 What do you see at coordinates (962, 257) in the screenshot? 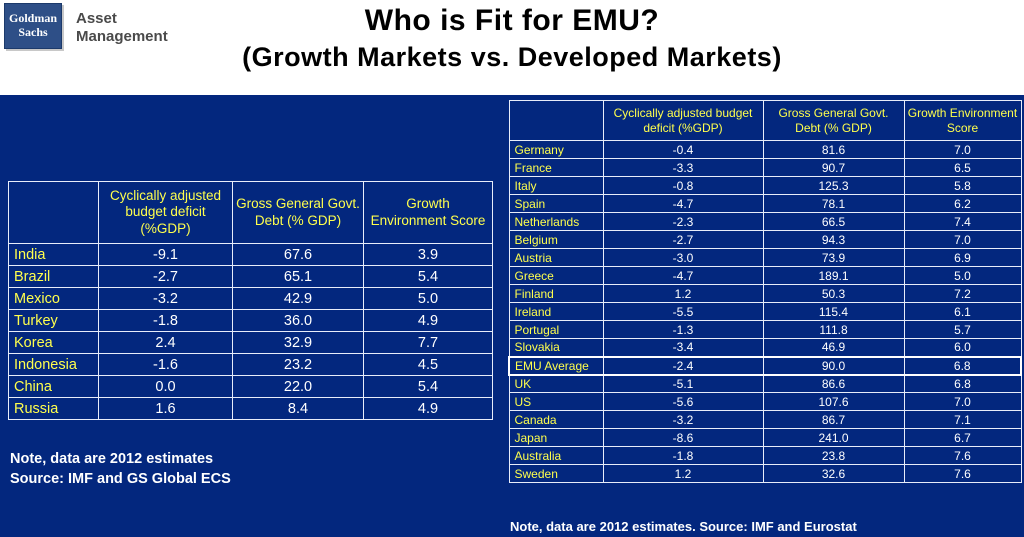
I see `value-cell: 6.9` at bounding box center [962, 257].